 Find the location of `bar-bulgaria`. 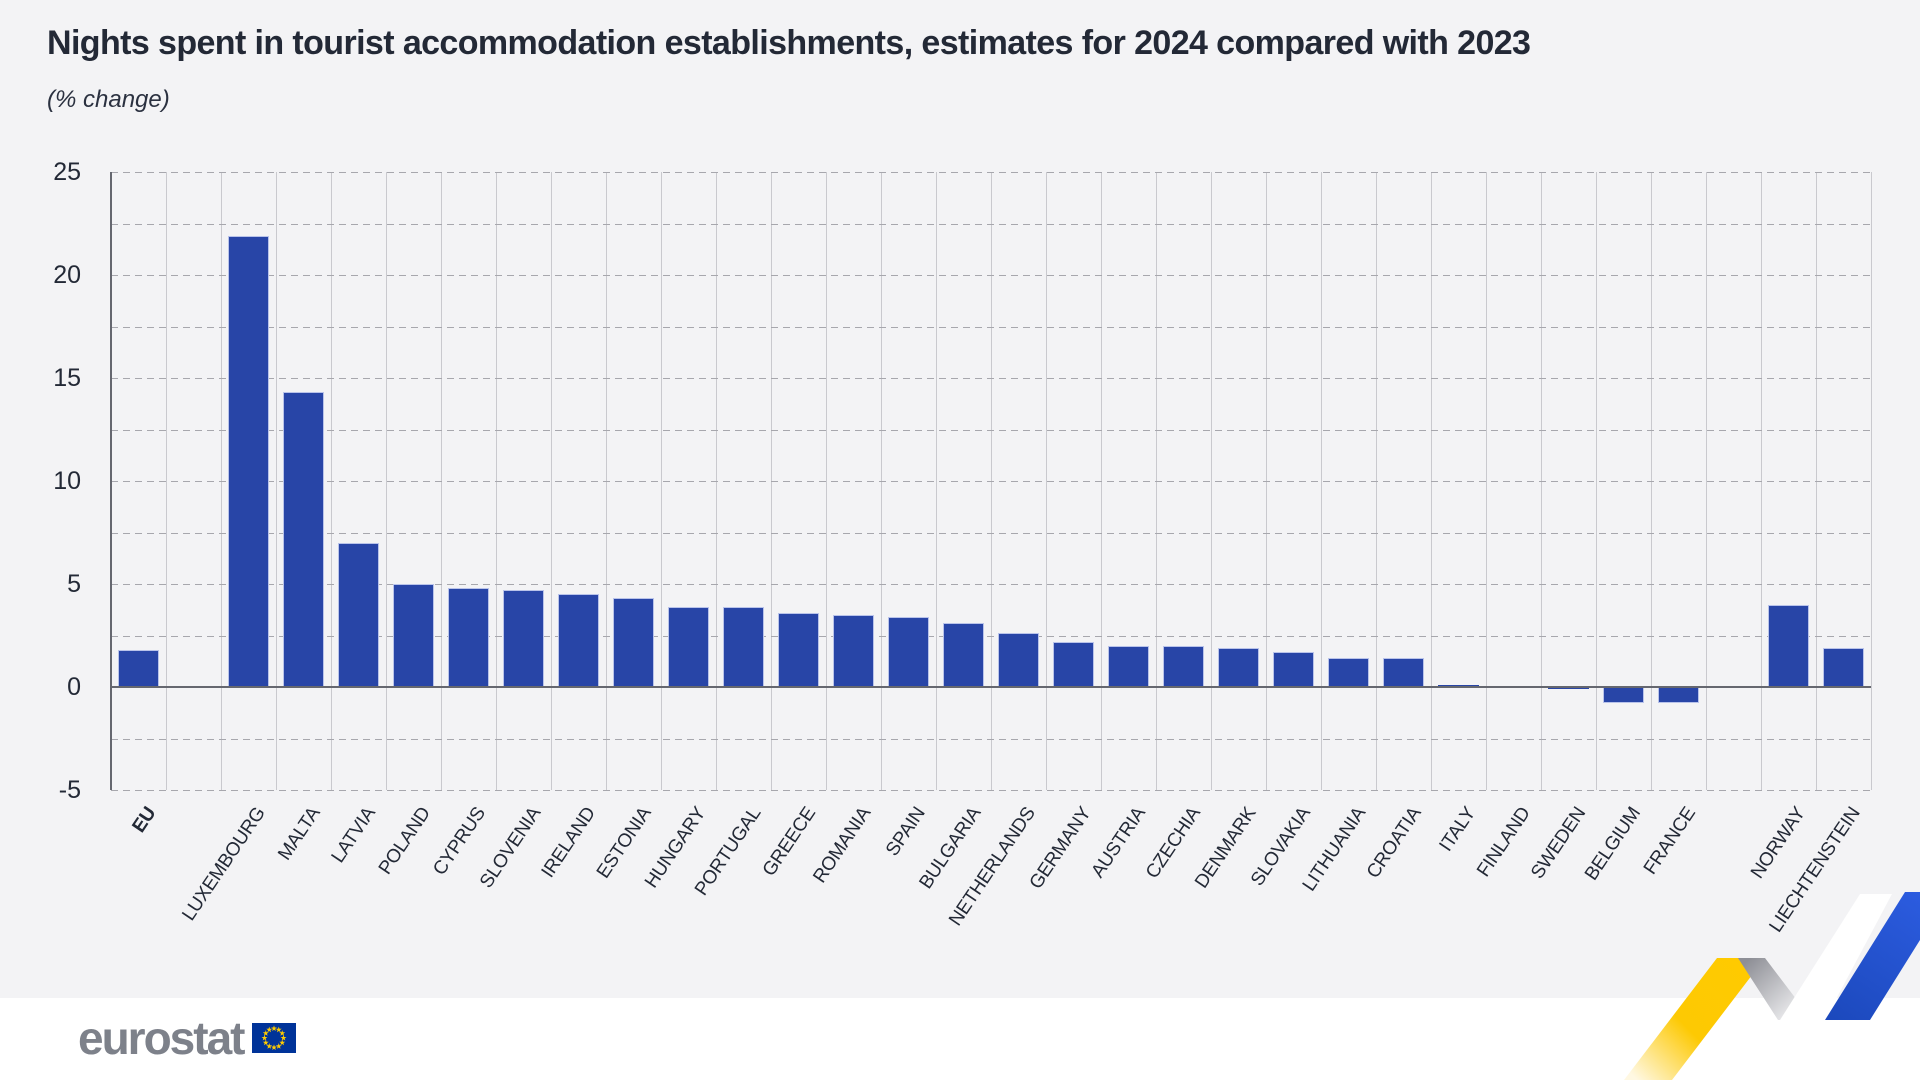

bar-bulgaria is located at coordinates (963, 655).